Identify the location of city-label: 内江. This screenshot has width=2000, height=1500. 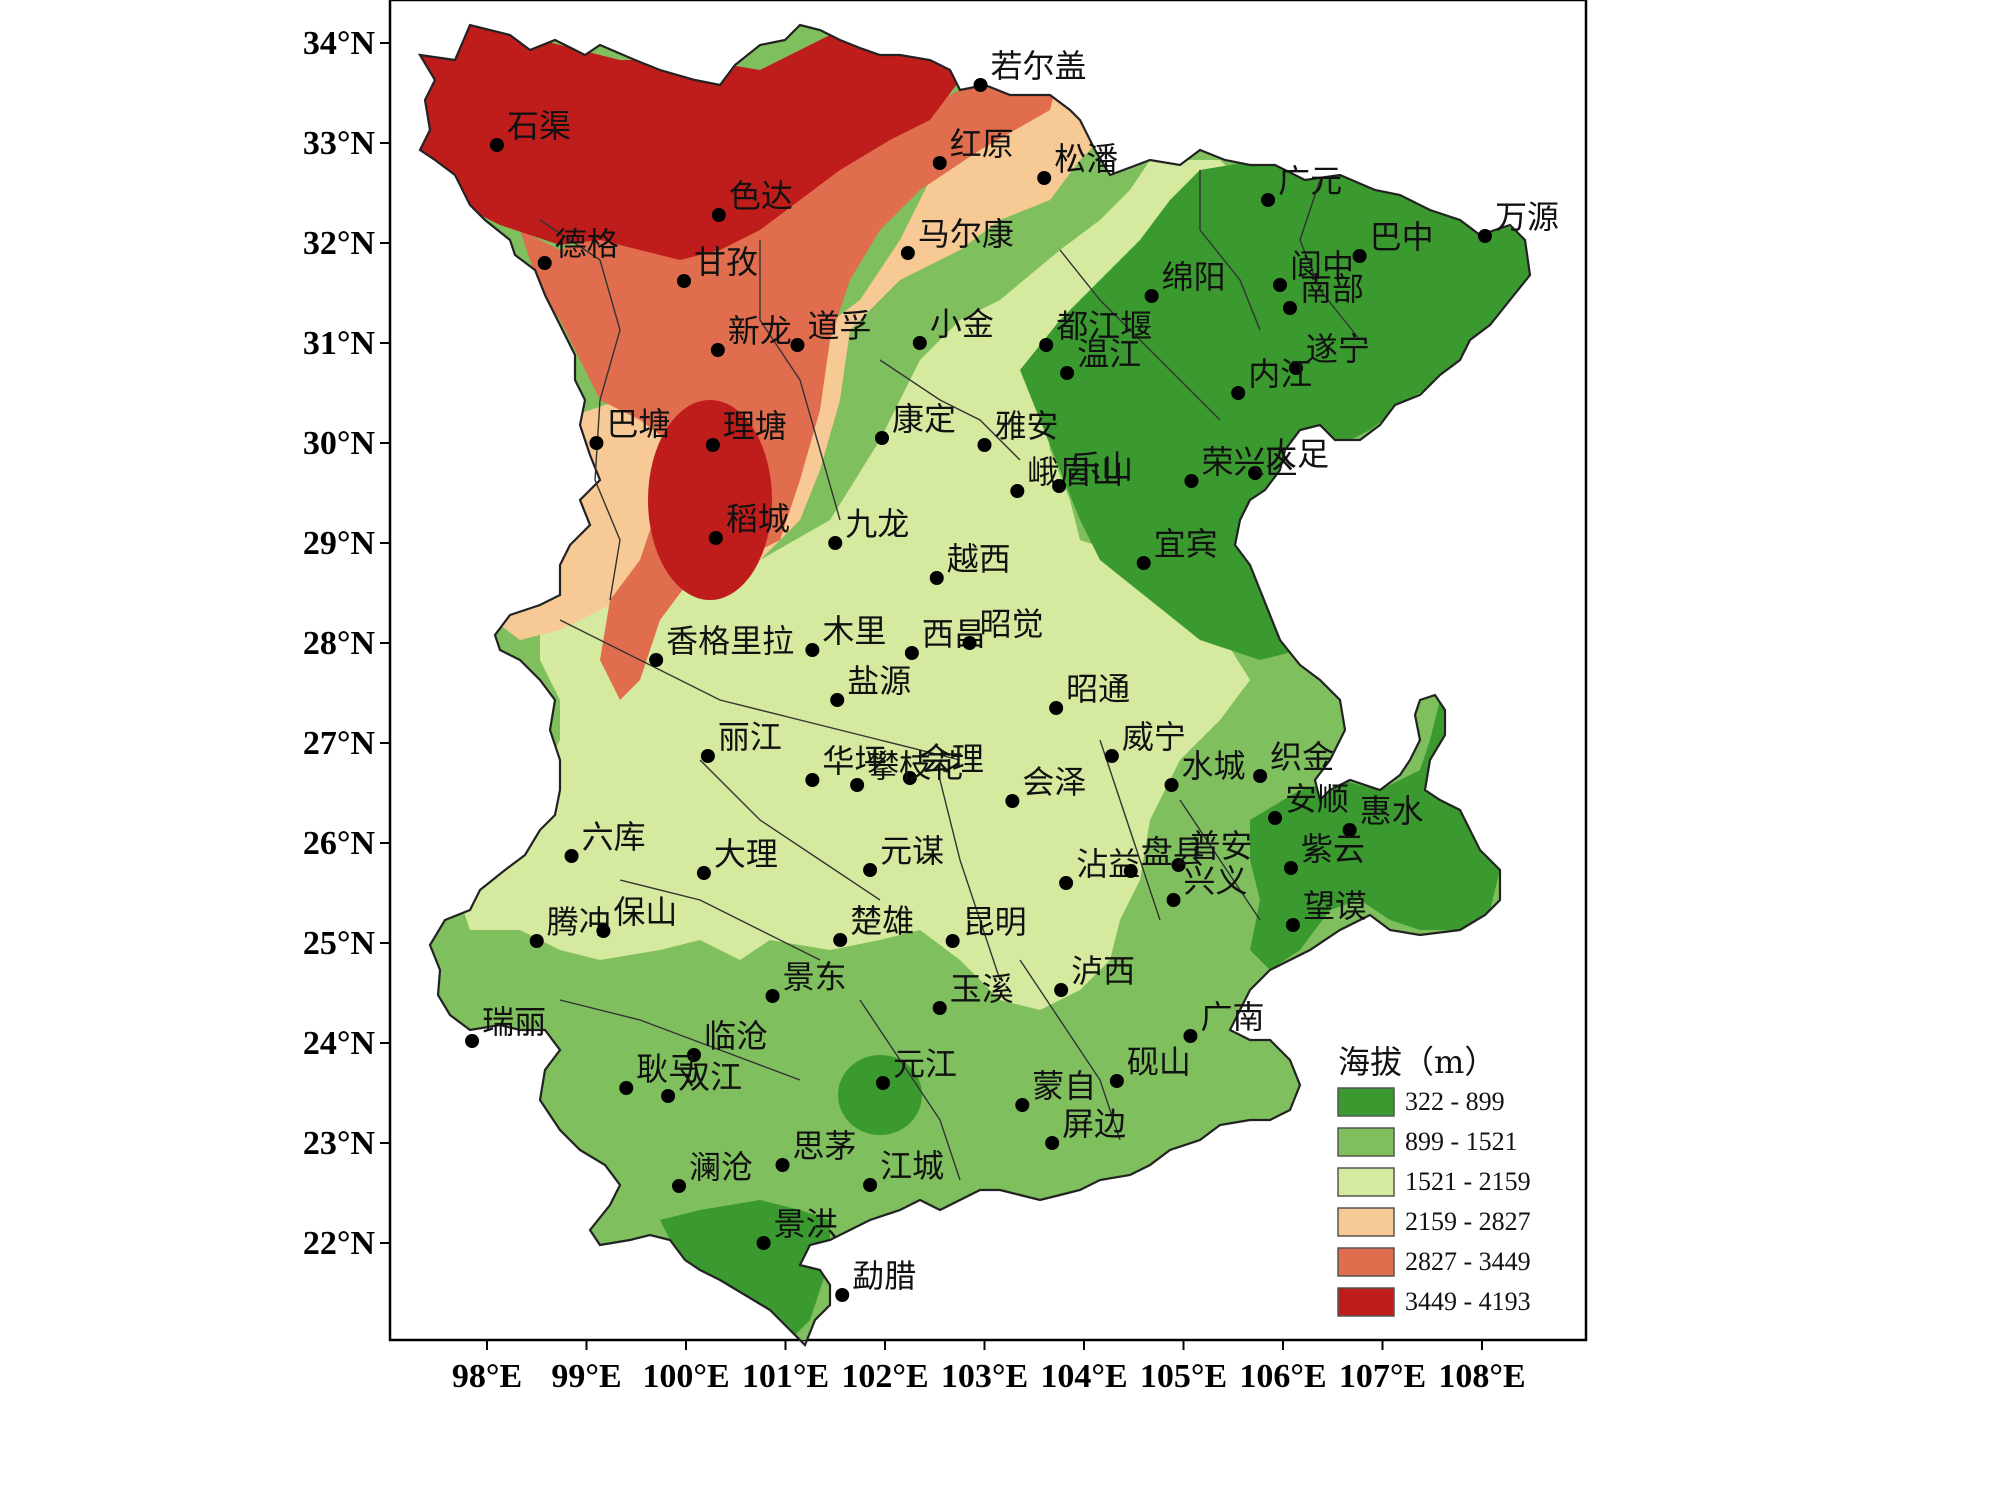
(1280, 374).